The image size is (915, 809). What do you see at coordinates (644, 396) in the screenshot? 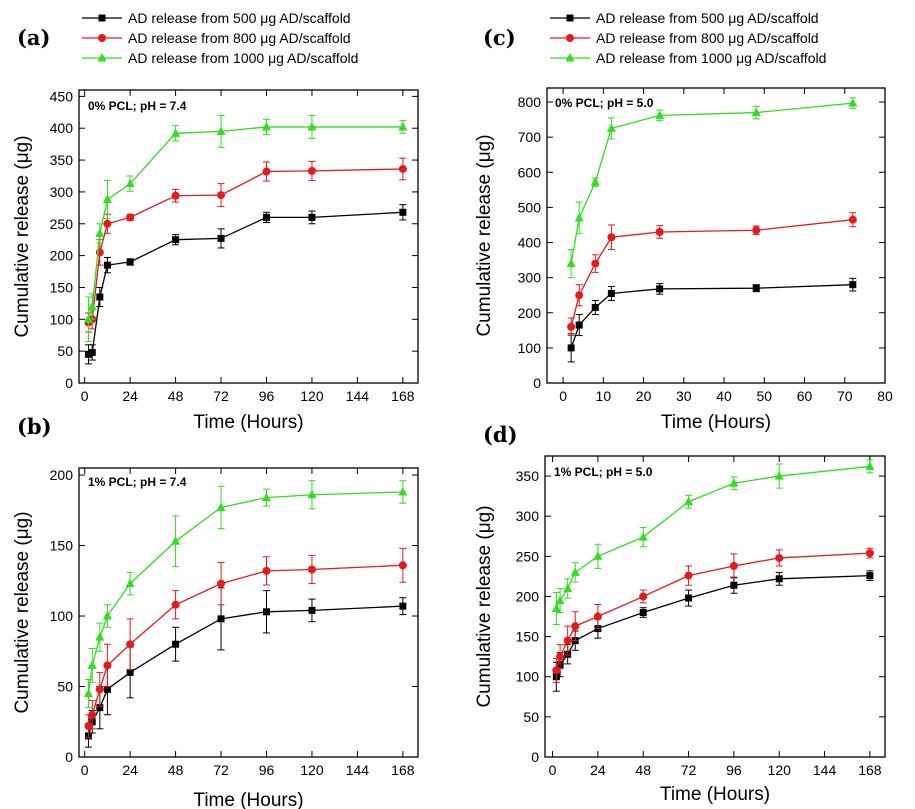
I see `x-tick-label: 20` at bounding box center [644, 396].